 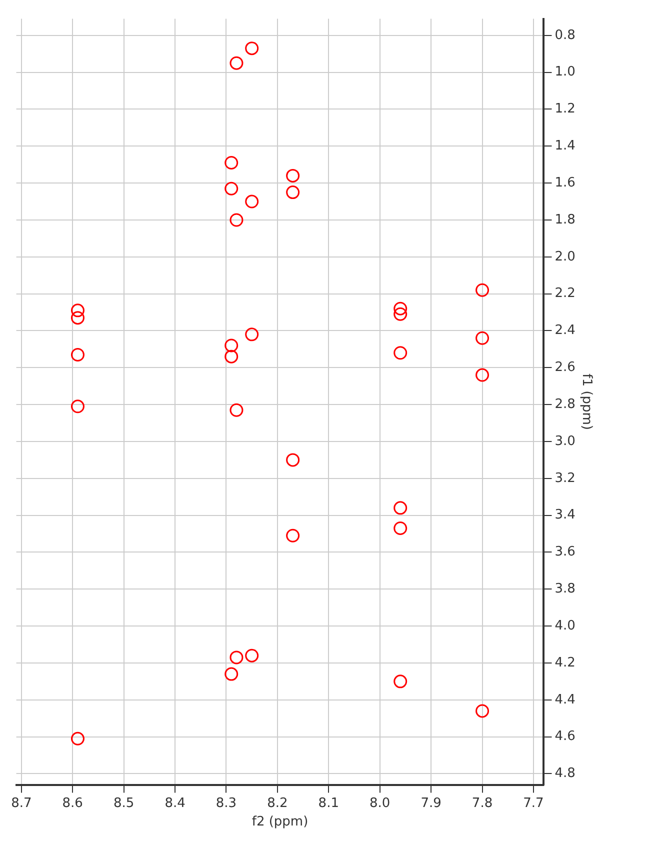 What do you see at coordinates (565, 368) in the screenshot?
I see `y-tick-label: 2.6` at bounding box center [565, 368].